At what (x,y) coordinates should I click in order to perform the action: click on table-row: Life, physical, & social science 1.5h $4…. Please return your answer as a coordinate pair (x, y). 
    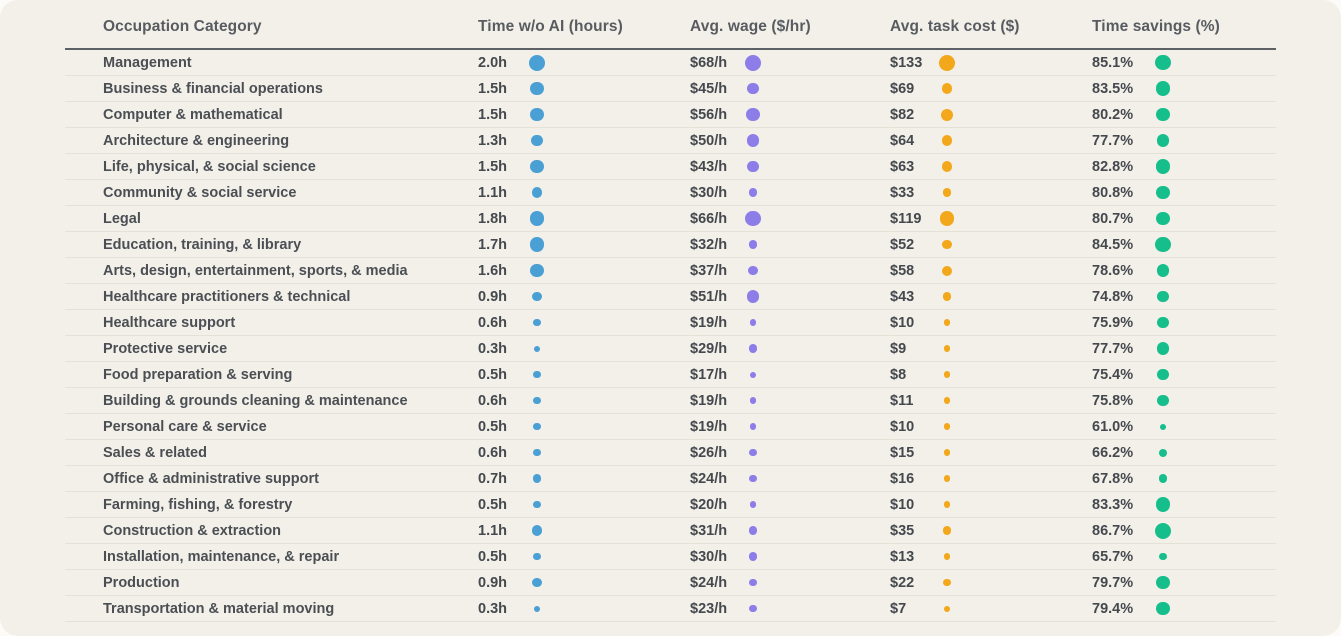
    Looking at the image, I should click on (670, 167).